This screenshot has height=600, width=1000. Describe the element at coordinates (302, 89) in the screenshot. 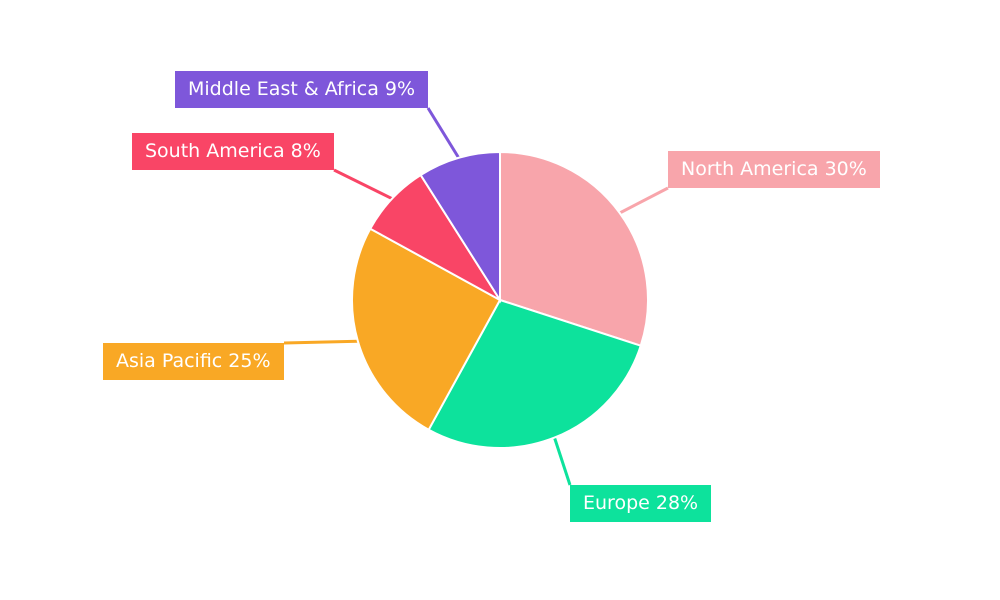

I see `callout-label-middle-east-africa: Middle East & Africa 9%` at that location.